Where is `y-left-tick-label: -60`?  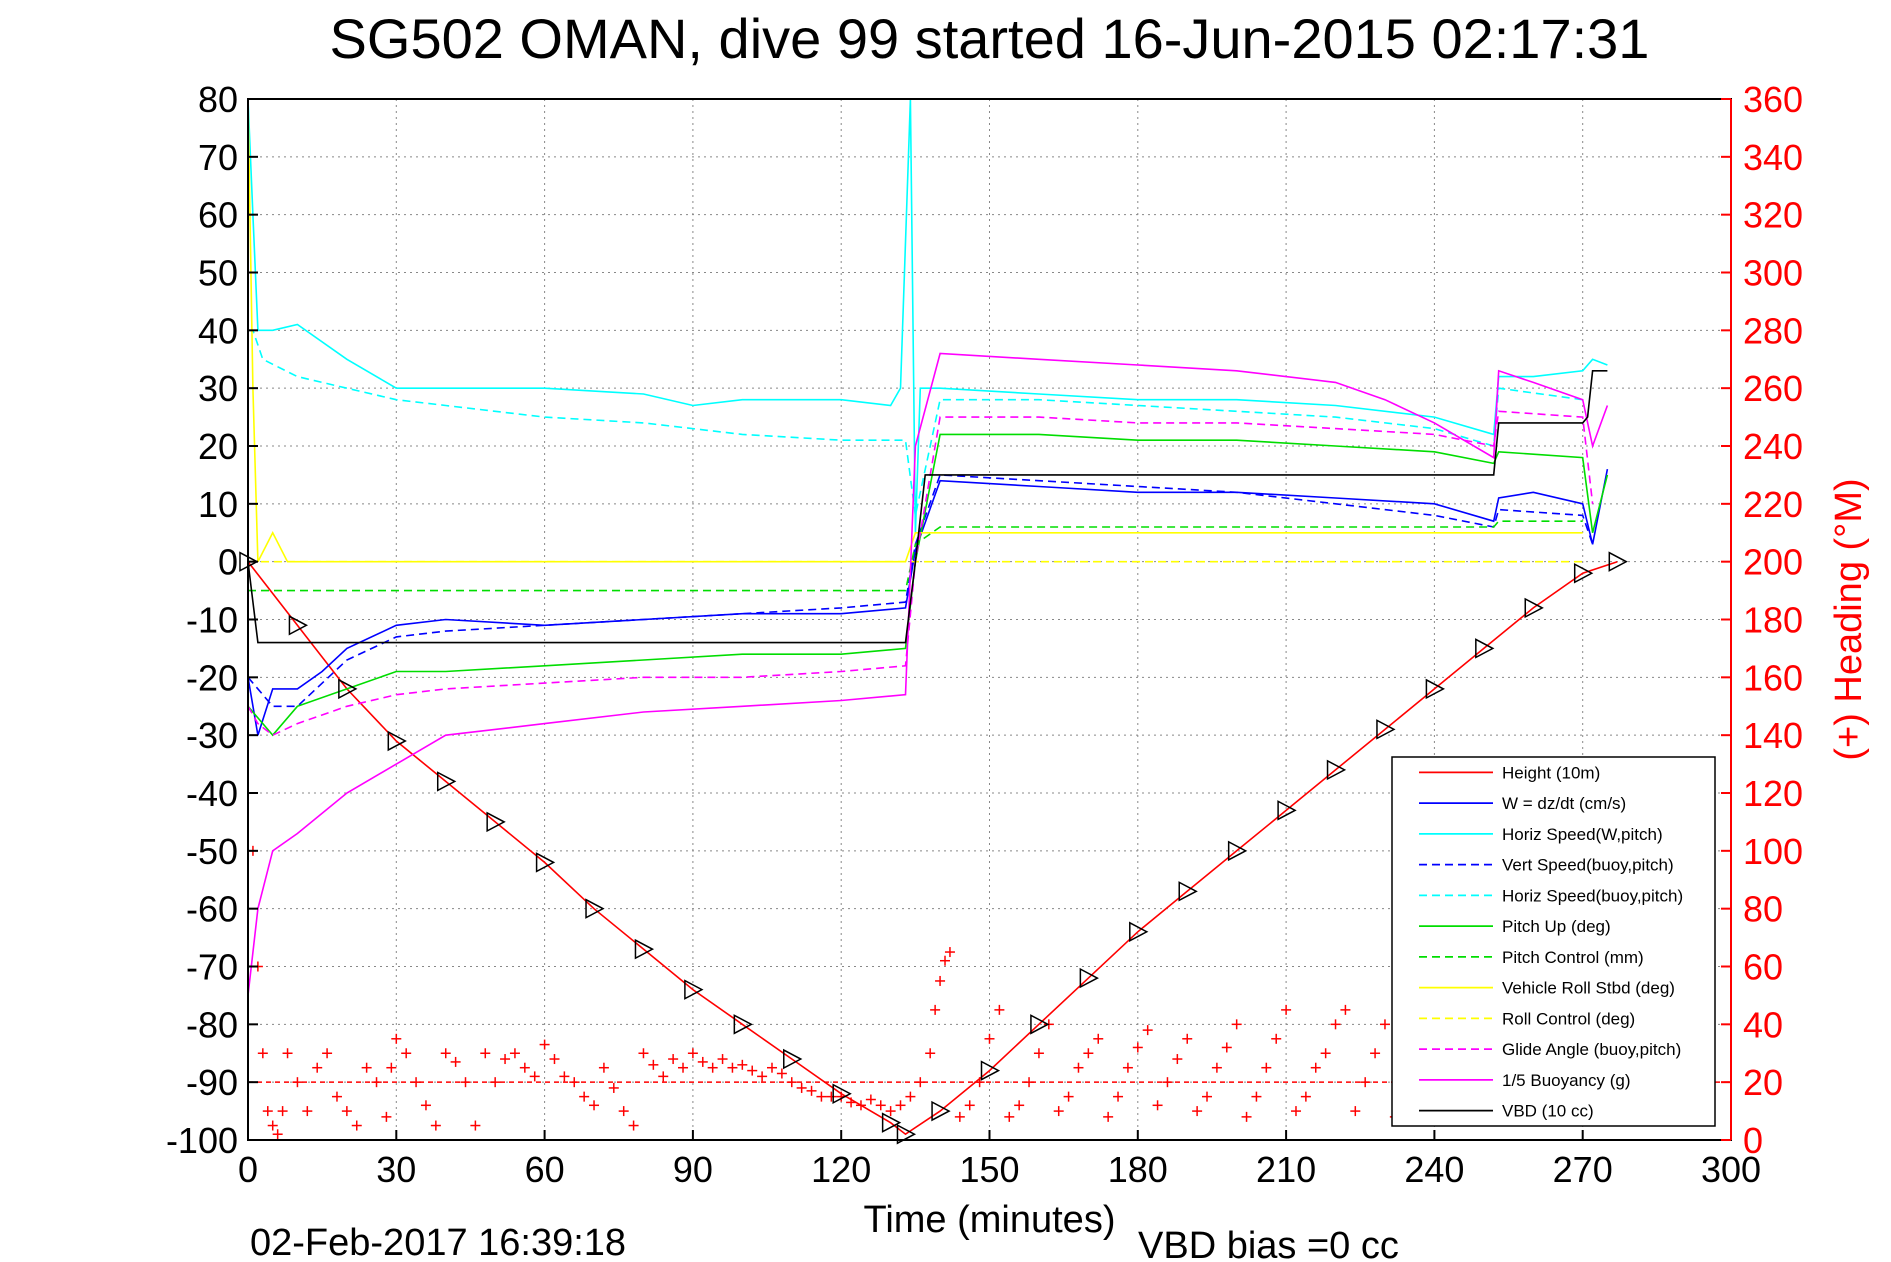
y-left-tick-label: -60 is located at coordinates (212, 909).